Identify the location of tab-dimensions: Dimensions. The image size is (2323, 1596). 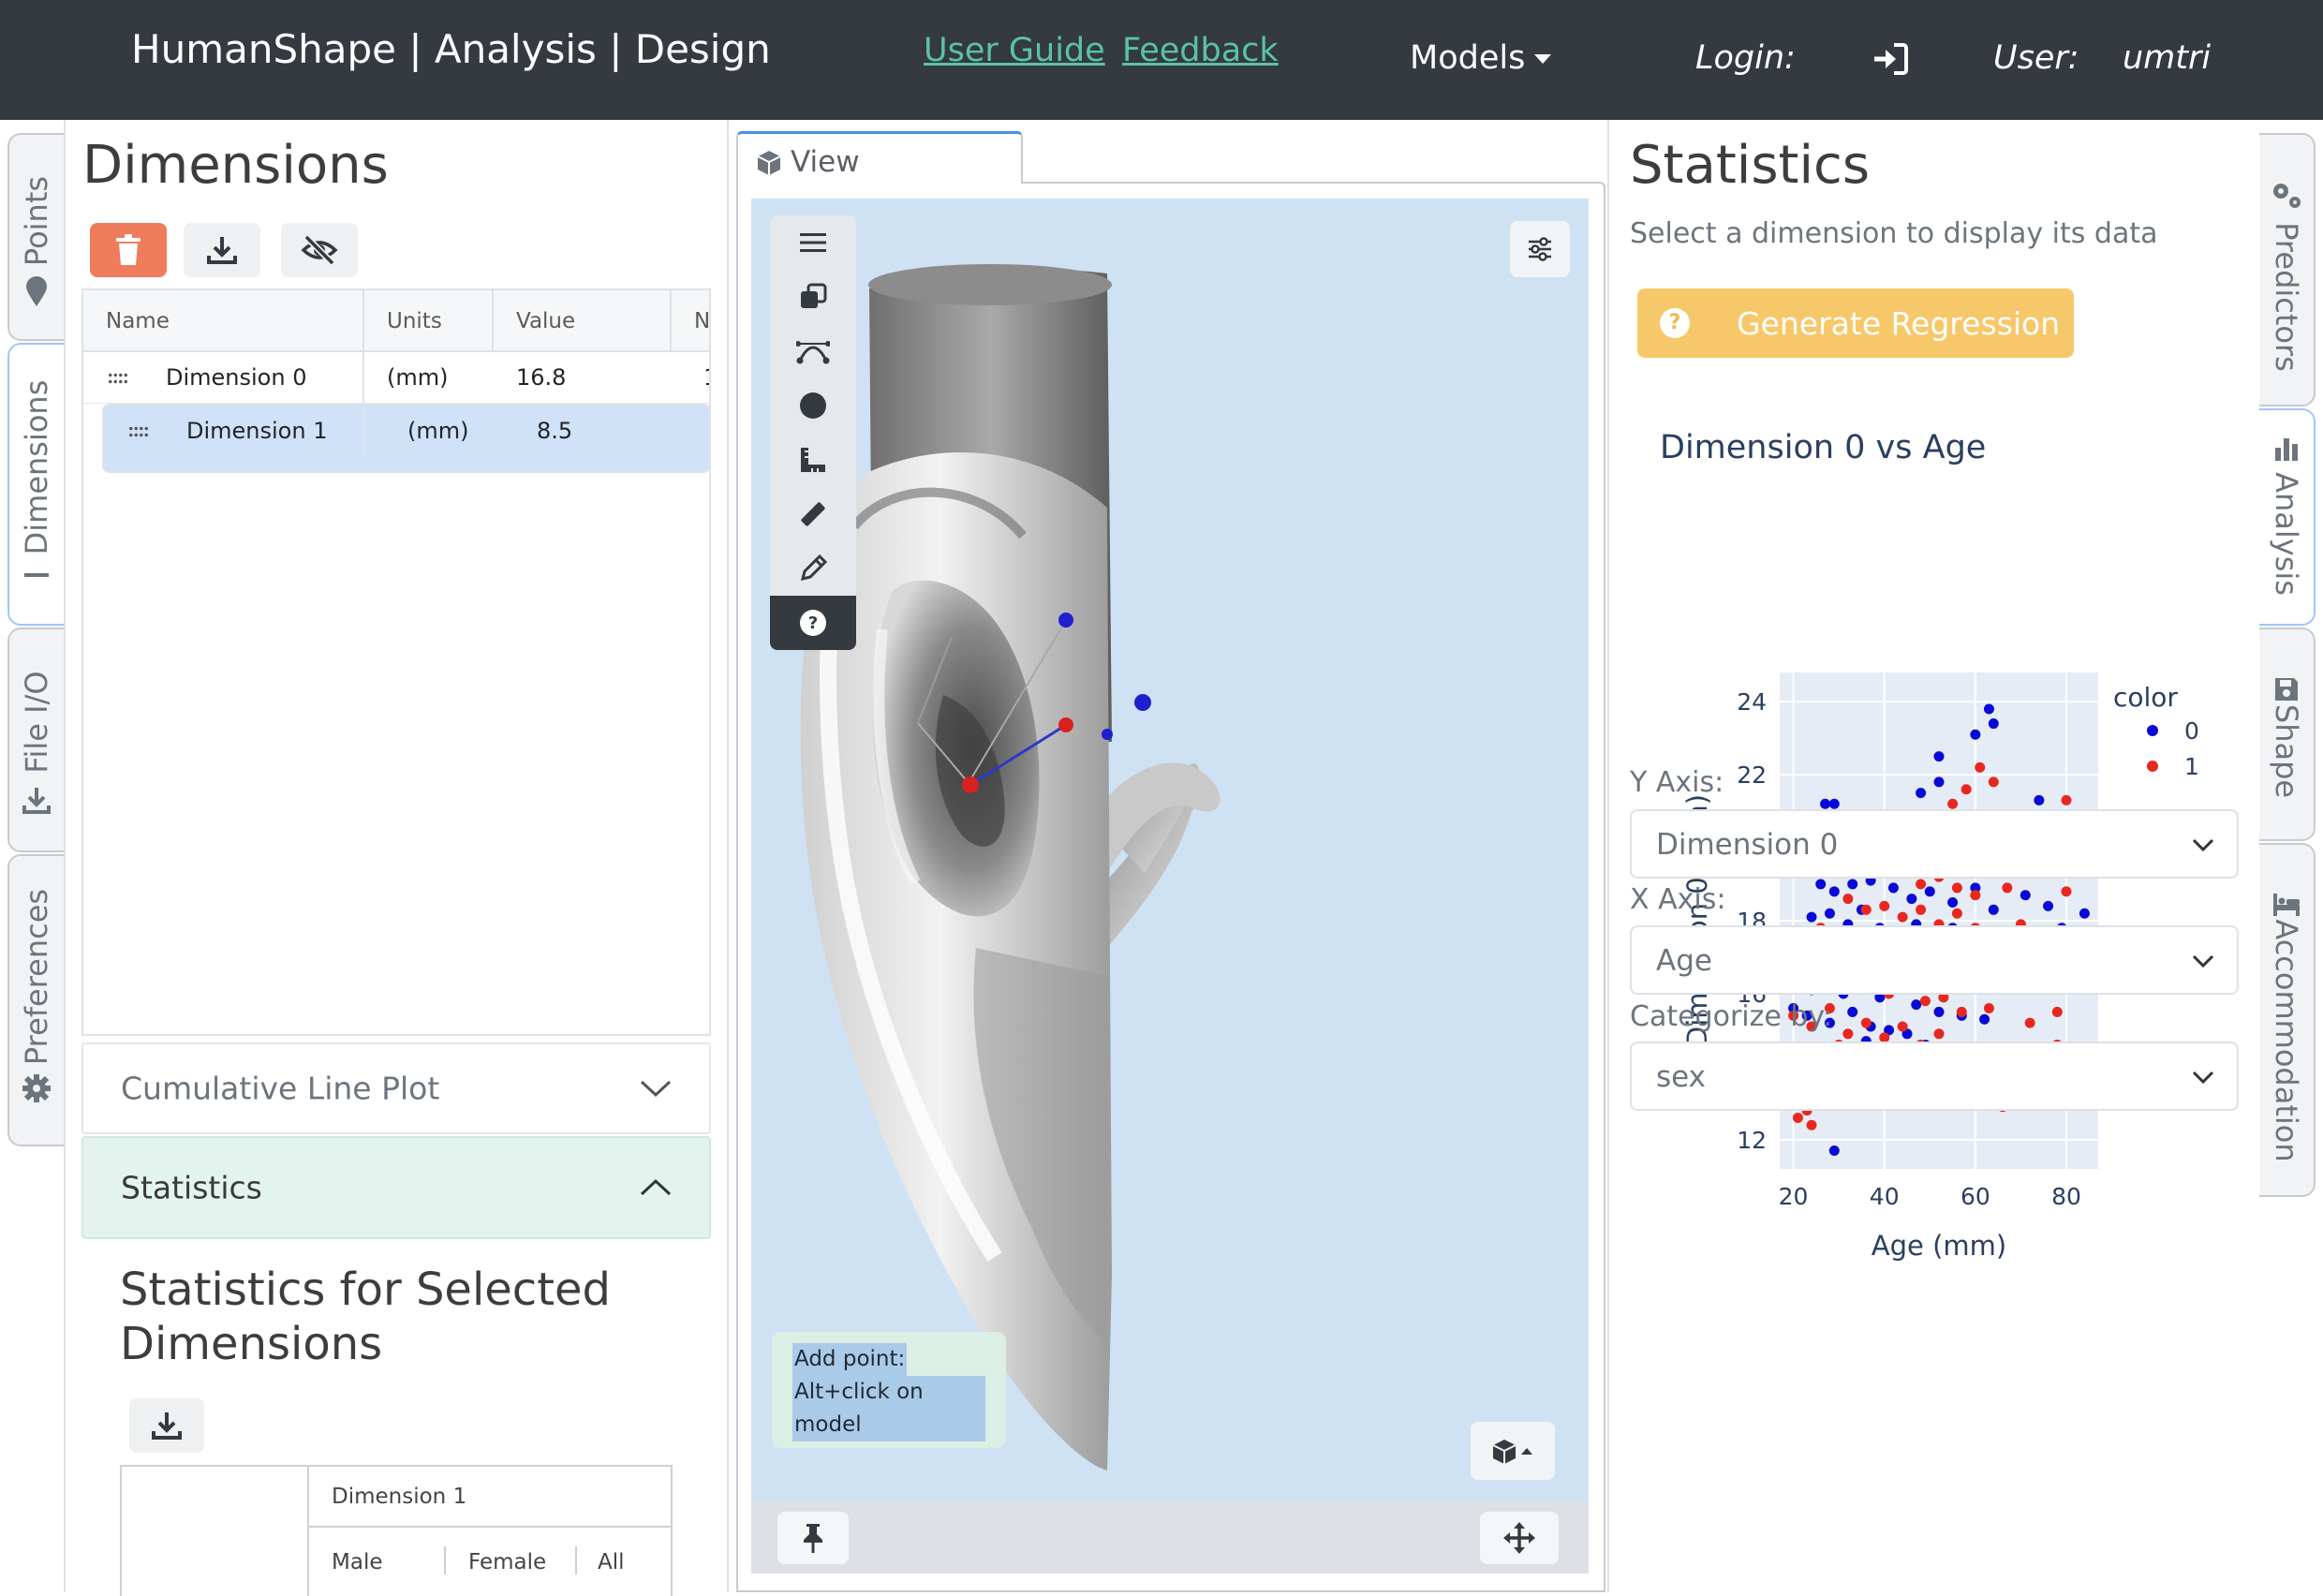
(35, 485).